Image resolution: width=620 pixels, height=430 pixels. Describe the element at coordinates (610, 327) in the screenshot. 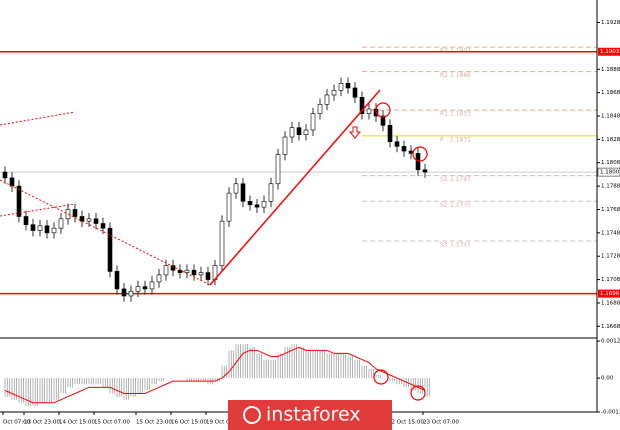

I see `y-tick-label: 1.1668` at that location.